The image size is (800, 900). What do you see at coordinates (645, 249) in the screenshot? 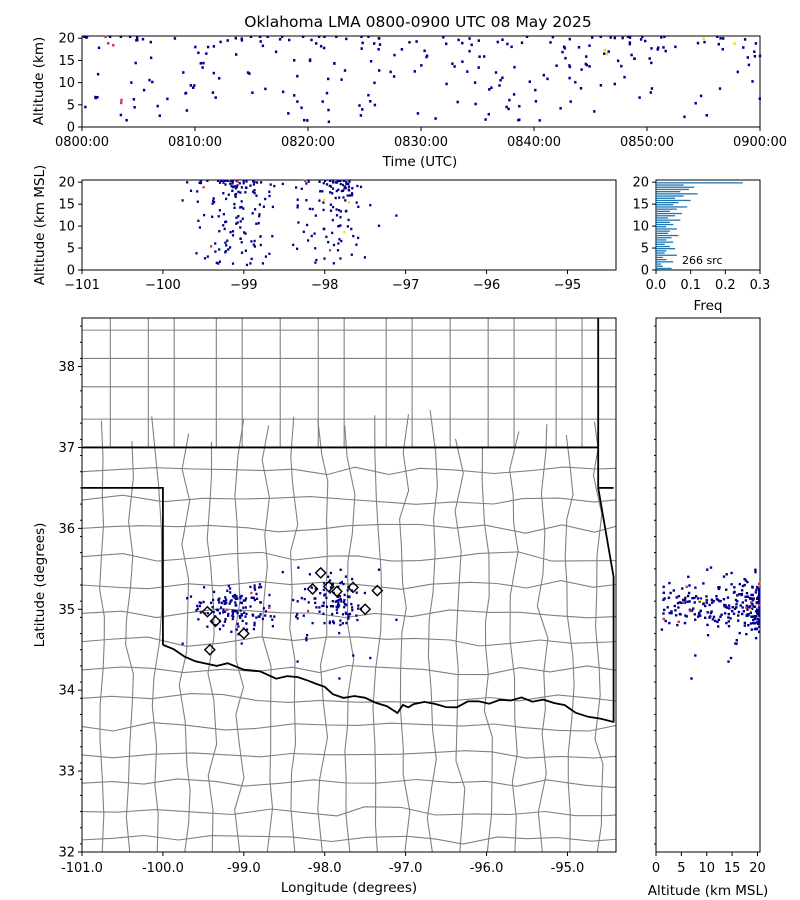
I see `hist-ytick-label: 5` at bounding box center [645, 249].